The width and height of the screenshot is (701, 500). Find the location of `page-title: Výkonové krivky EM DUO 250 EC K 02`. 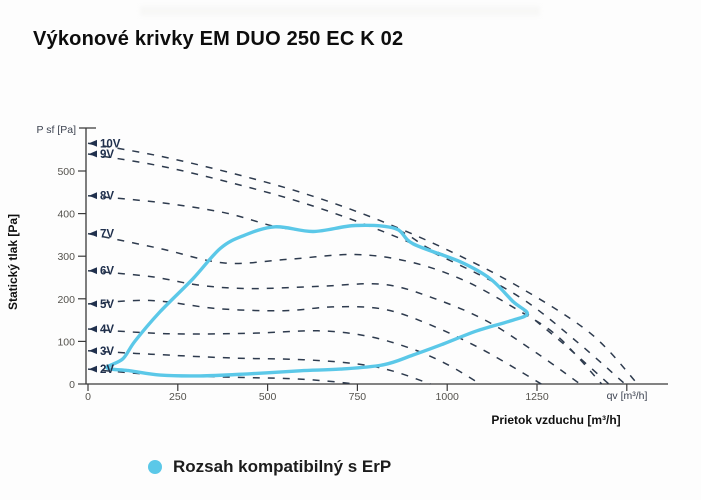

page-title: Výkonové krivky EM DUO 250 EC K 02 is located at coordinates (218, 39).